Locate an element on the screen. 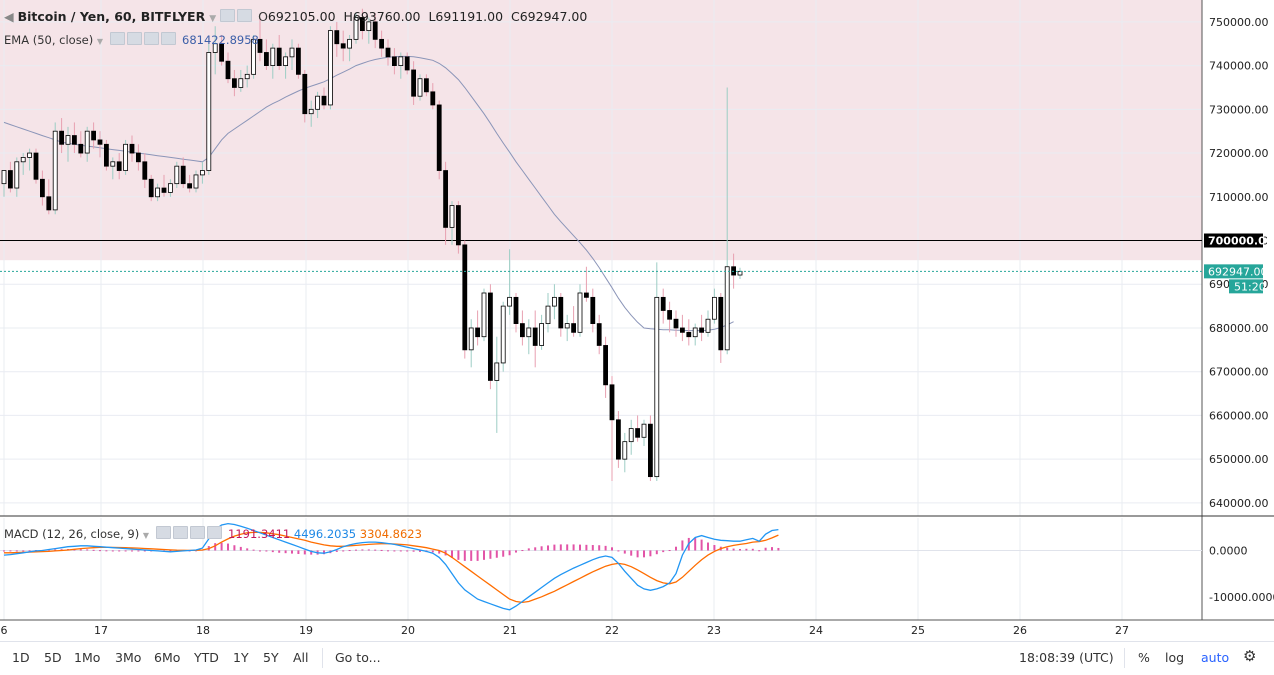 The image size is (1274, 675). range-5y: 5Y is located at coordinates (271, 657).